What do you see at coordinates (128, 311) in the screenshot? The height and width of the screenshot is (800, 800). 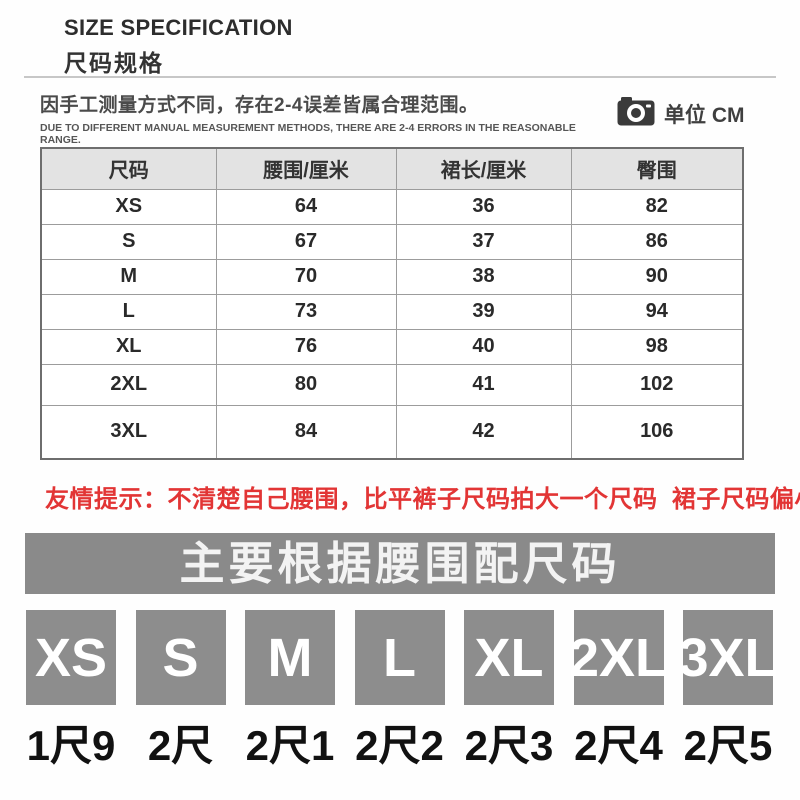 I see `cell-size: L` at bounding box center [128, 311].